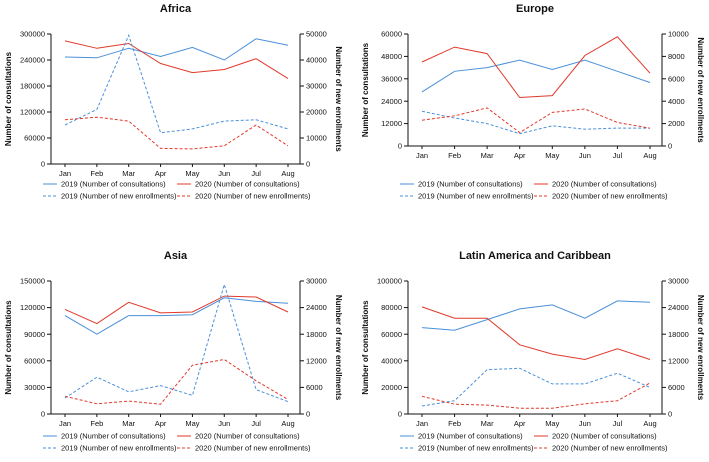  What do you see at coordinates (32, 86) in the screenshot?
I see `y-tick-label: 180000` at bounding box center [32, 86].